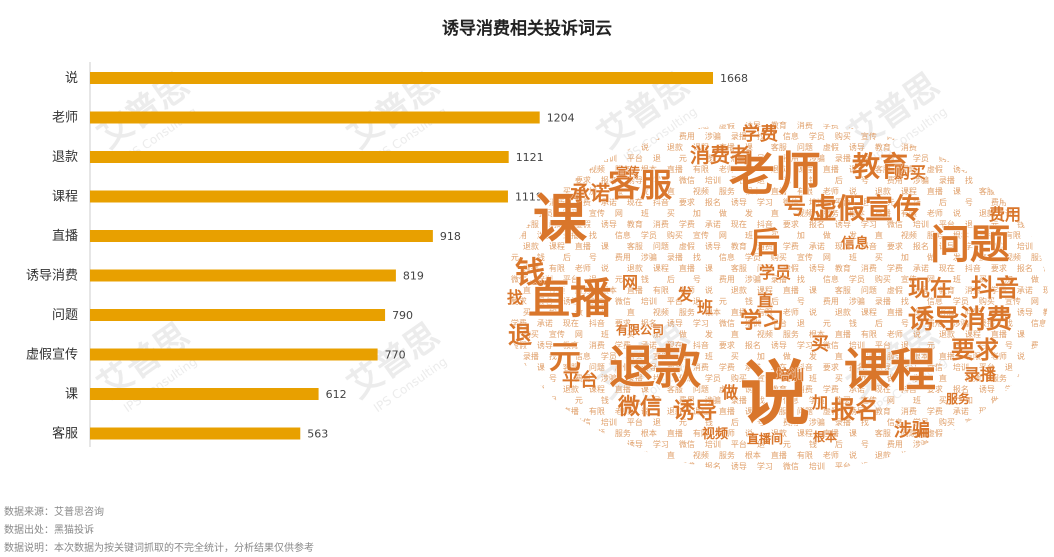 The height and width of the screenshot is (557, 1054). I want to click on word-cloud-small-word: 后, so click(735, 422).